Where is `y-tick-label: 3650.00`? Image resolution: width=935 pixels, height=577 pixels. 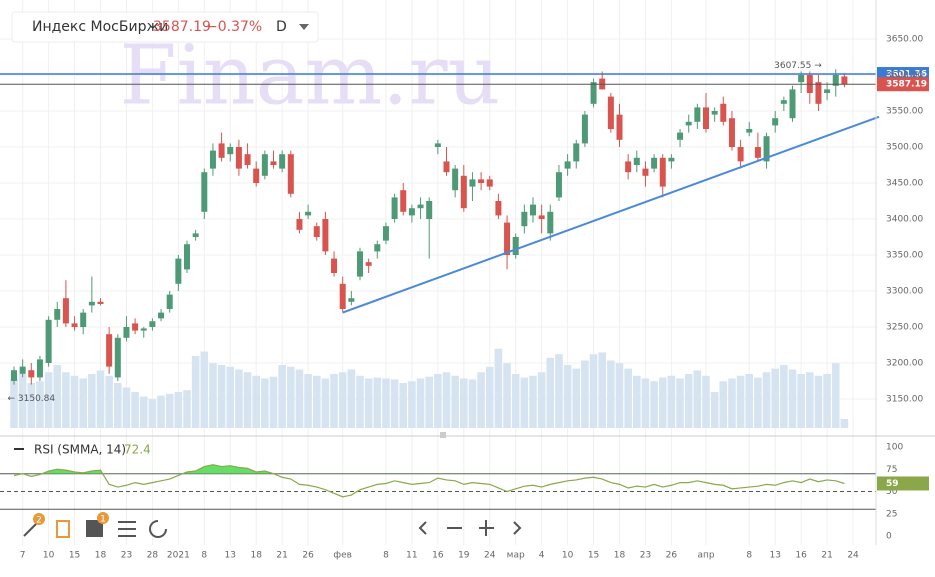 y-tick-label: 3650.00 is located at coordinates (904, 40).